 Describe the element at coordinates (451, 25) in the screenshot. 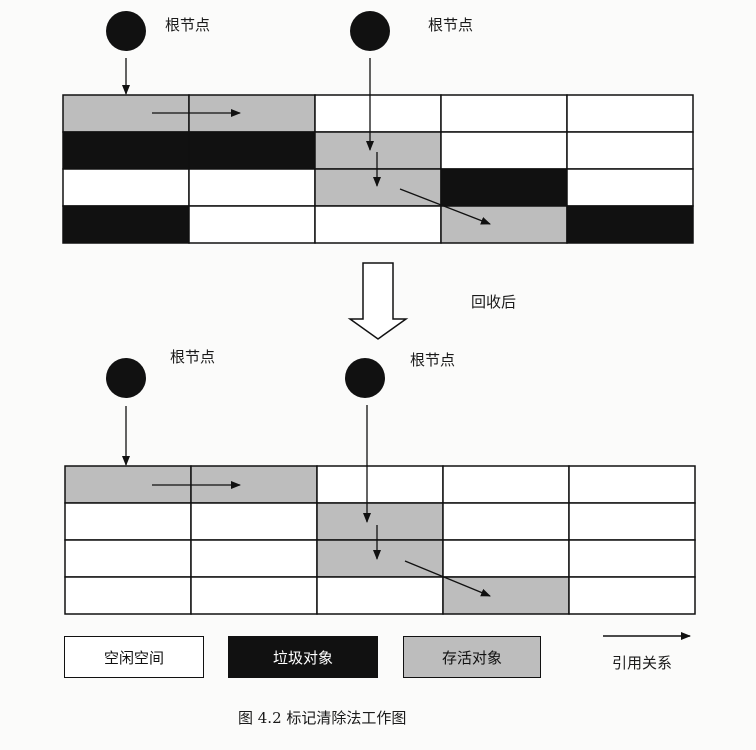

I see `root-label-2-before: 根节点` at that location.